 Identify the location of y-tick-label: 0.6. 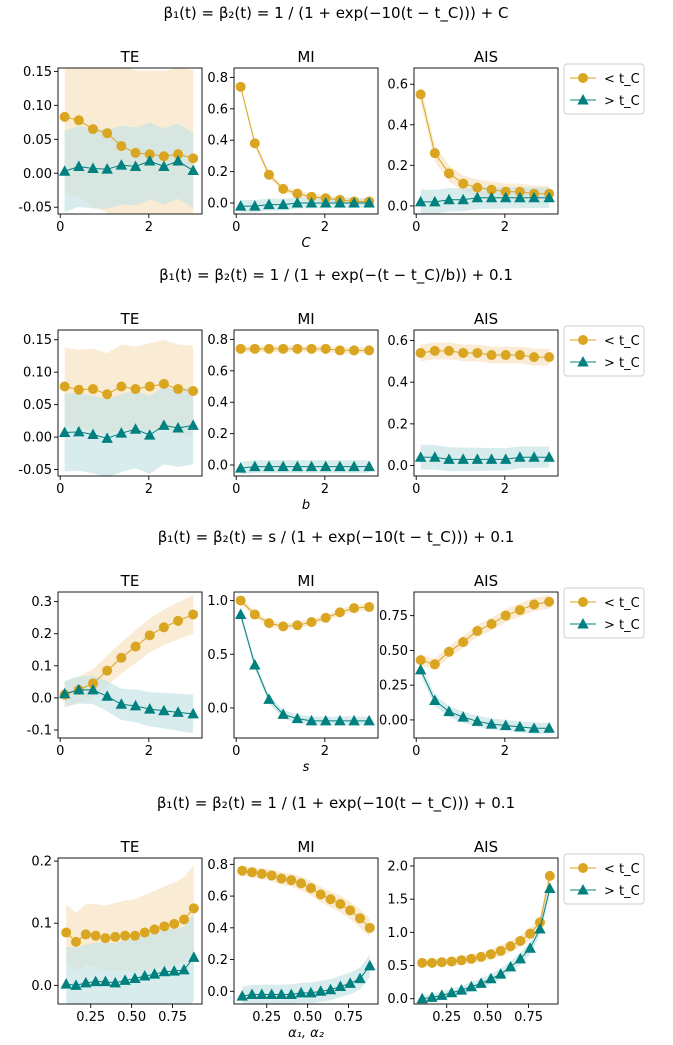
(217, 109).